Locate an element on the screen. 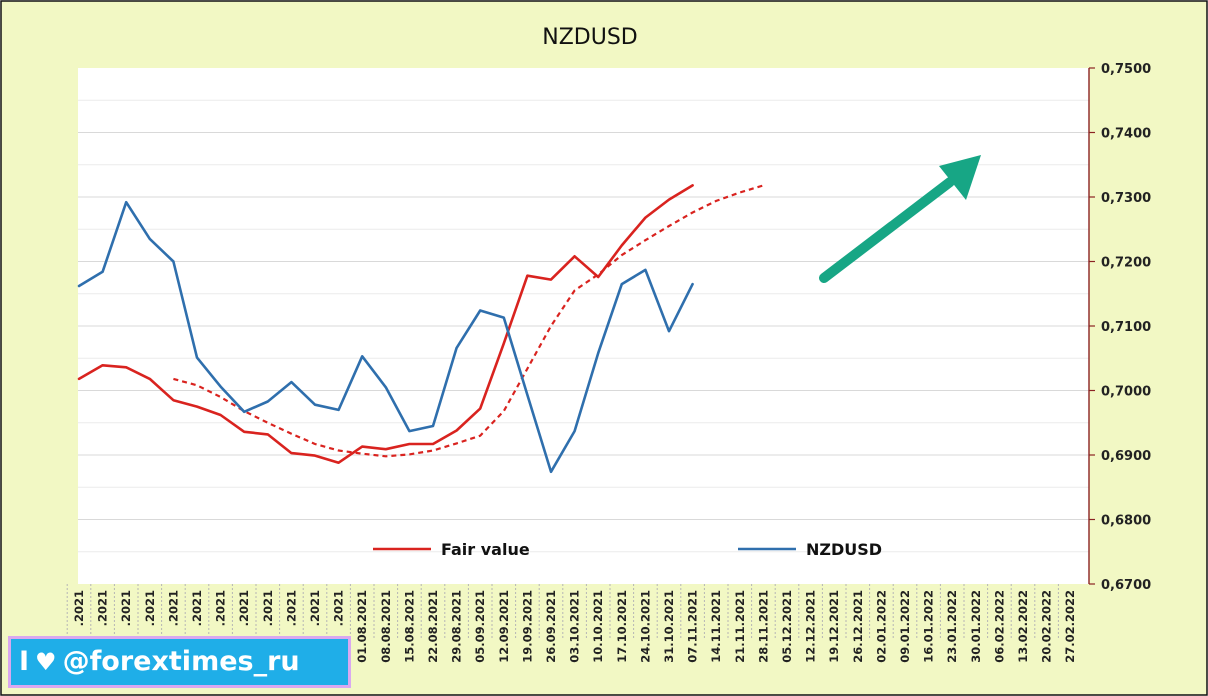 This screenshot has width=1208, height=696. x-tick-label: 03.10.2021 is located at coordinates (575, 626).